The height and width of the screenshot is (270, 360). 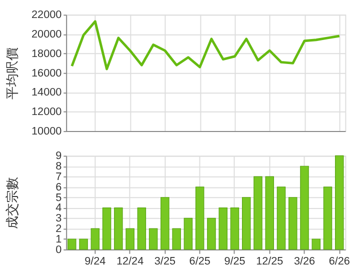 I want to click on y-tick-label: 20000, so click(x=47, y=34).